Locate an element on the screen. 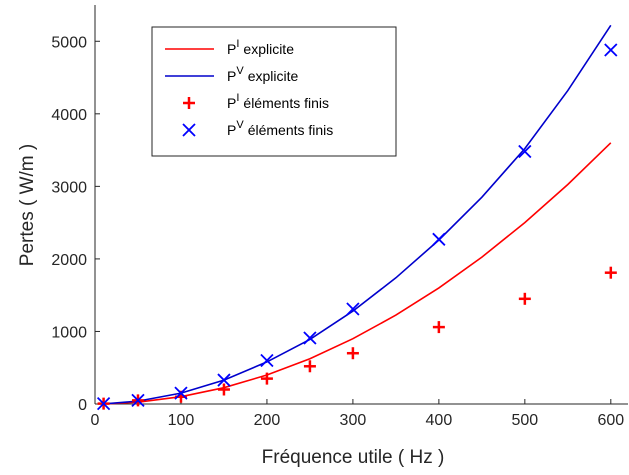 The width and height of the screenshot is (629, 475). legend-entry: PI éléments finis is located at coordinates (256, 101).